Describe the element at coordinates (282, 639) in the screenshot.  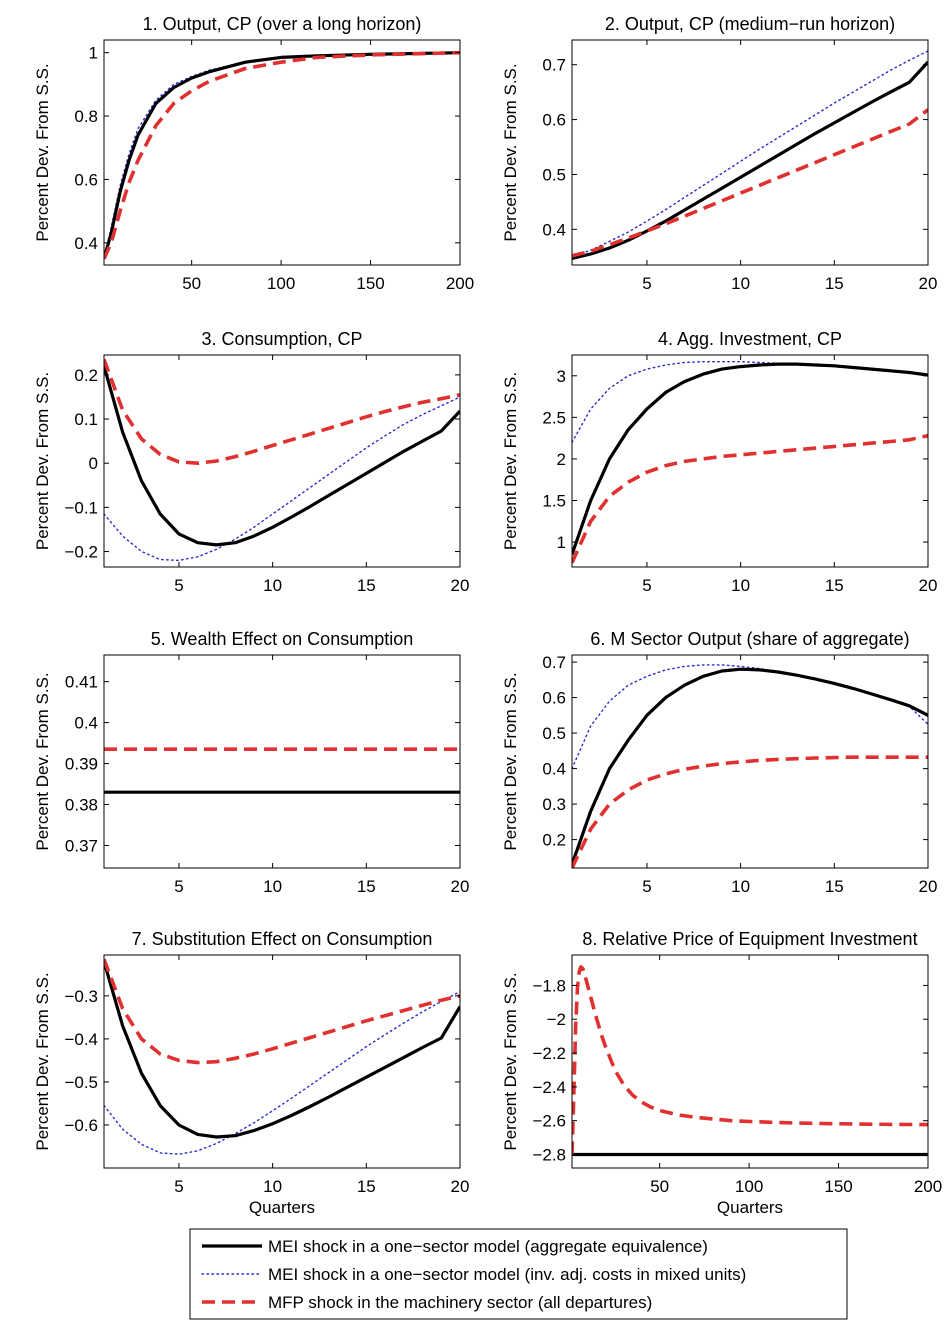
I see `panel-title: 5. Wealth Effect on Consumption` at that location.